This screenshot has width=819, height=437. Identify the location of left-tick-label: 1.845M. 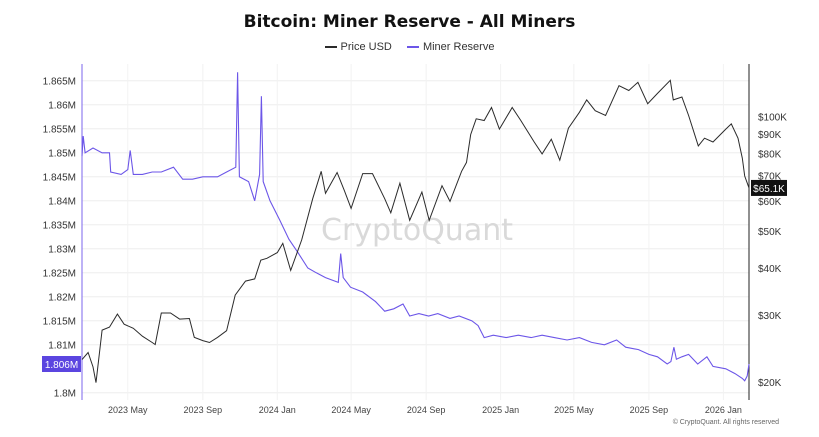
(59, 177).